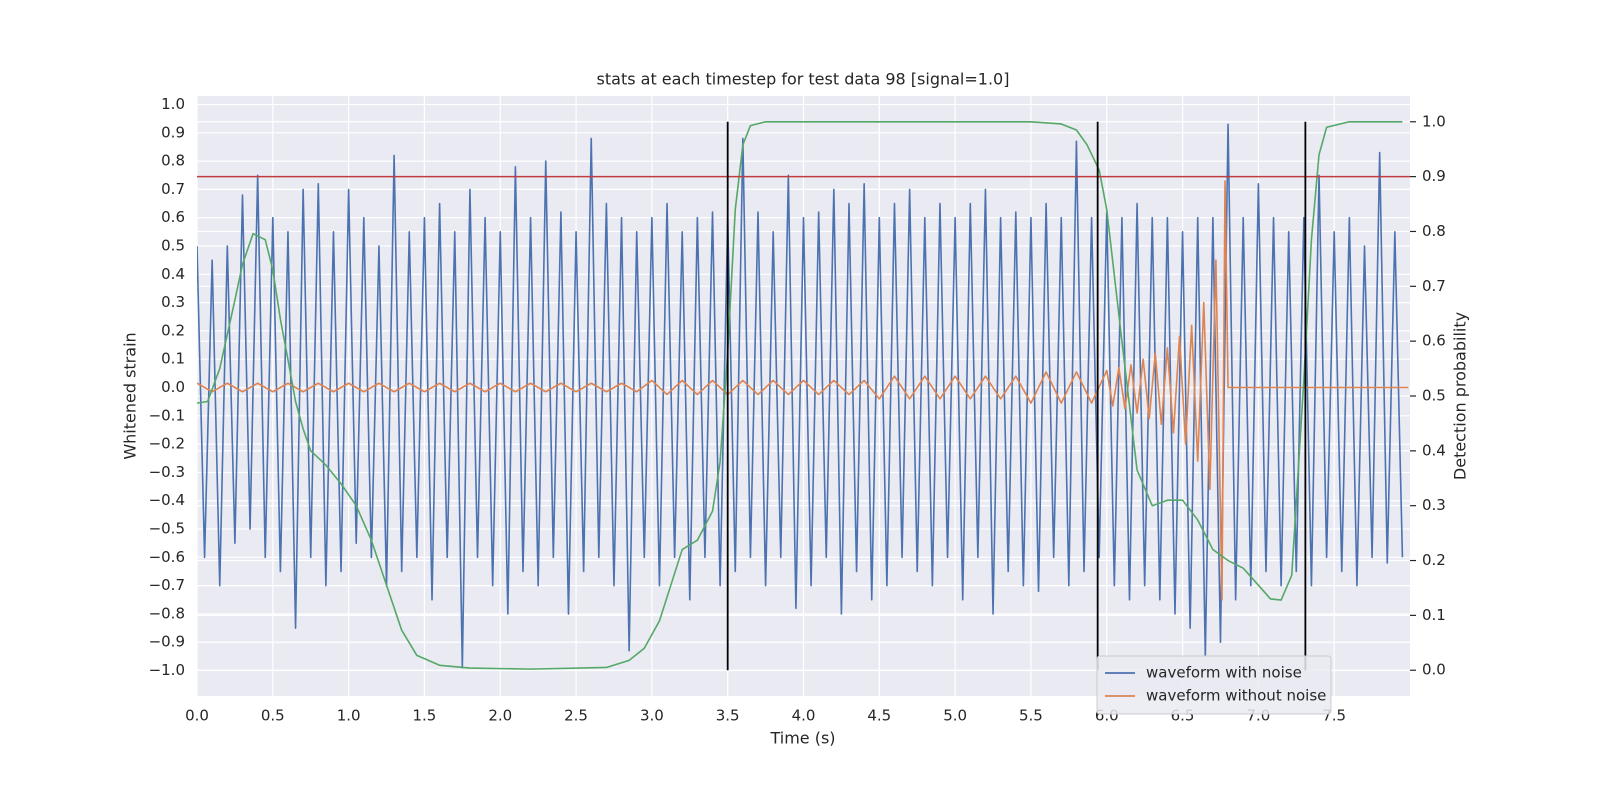 The height and width of the screenshot is (800, 1600). What do you see at coordinates (173, 330) in the screenshot?
I see `y-tick-label: 0.2` at bounding box center [173, 330].